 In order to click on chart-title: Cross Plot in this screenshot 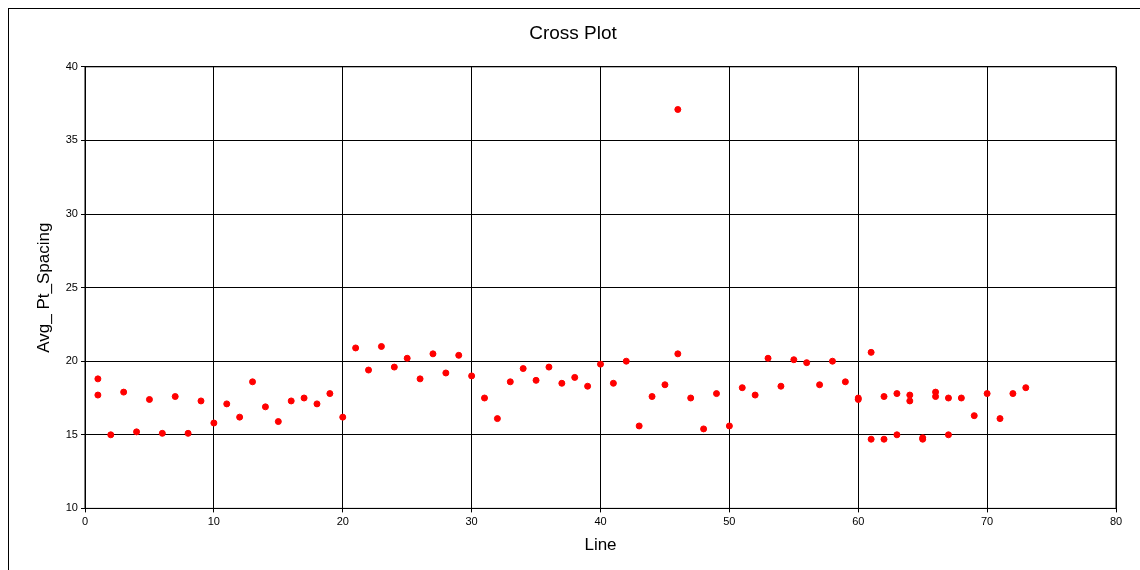, I will do `click(573, 32)`.